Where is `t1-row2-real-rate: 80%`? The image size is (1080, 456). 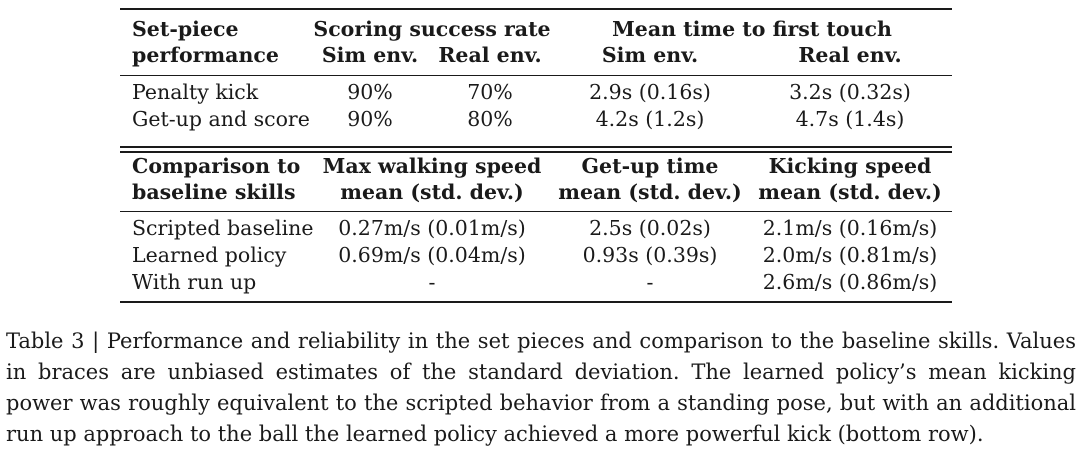 t1-row2-real-rate: 80% is located at coordinates (490, 119).